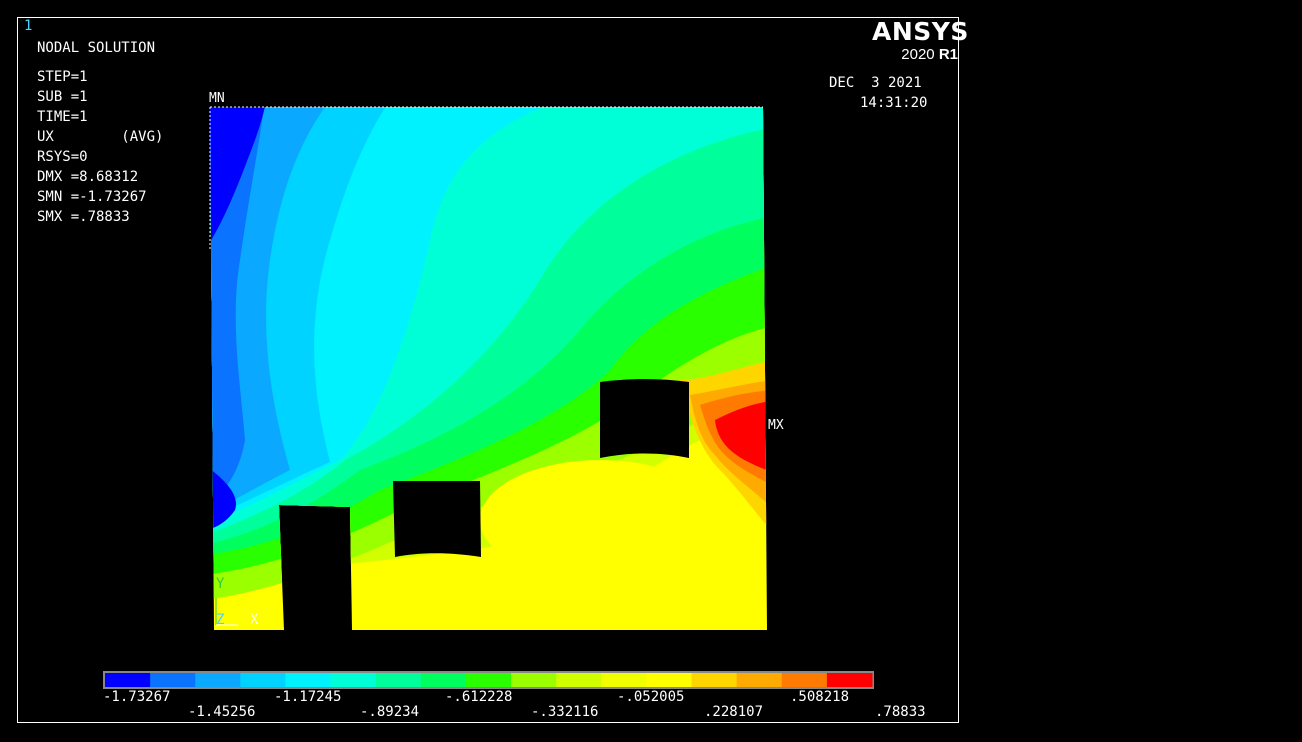 This screenshot has height=742, width=1302. I want to click on min-marker: MN, so click(217, 98).